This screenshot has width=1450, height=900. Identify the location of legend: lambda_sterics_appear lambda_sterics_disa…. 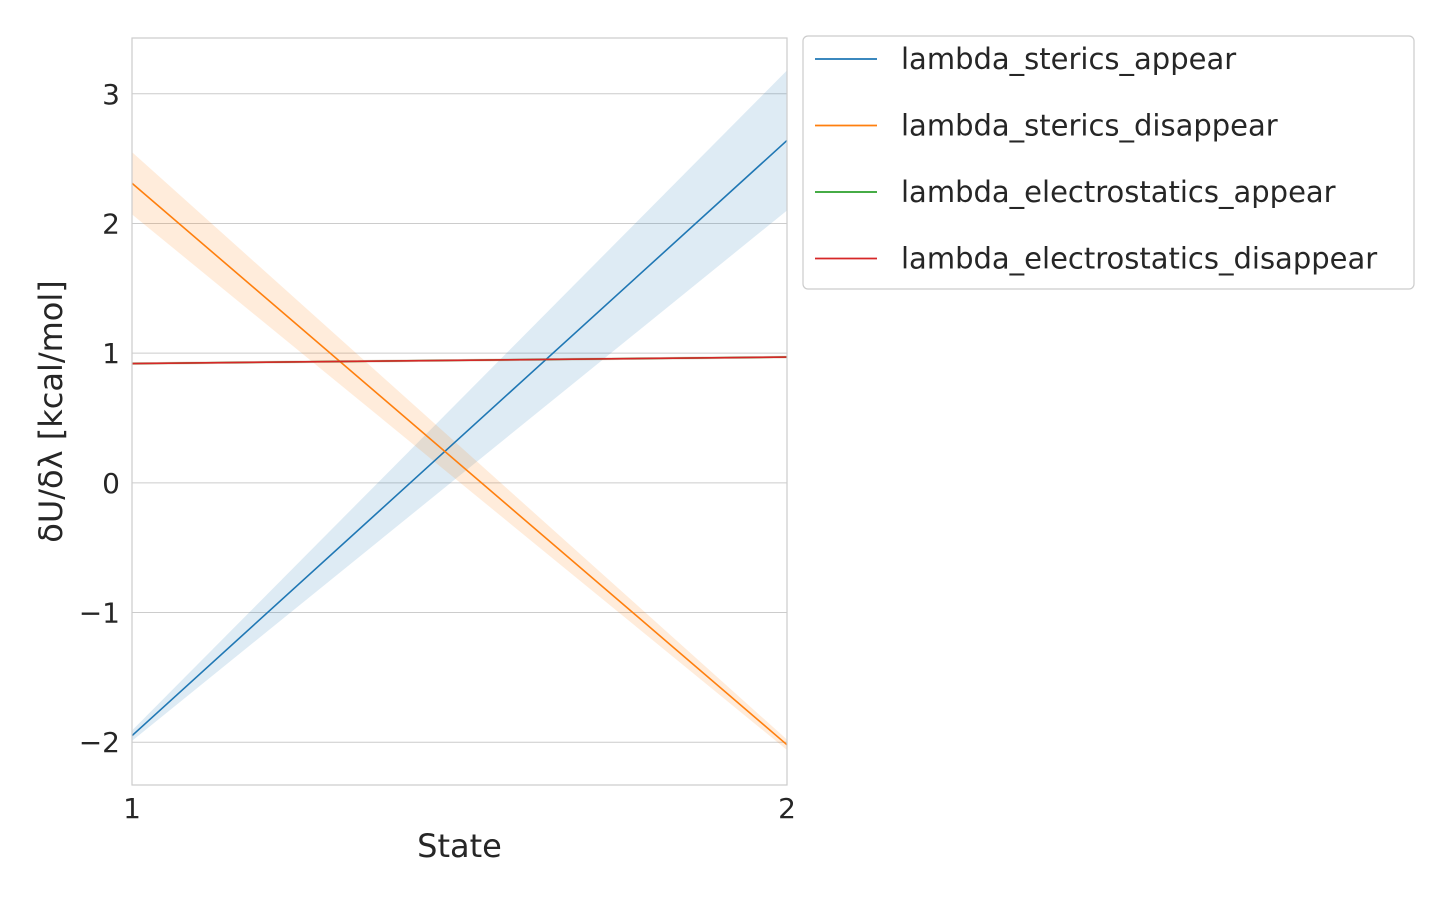
(1108, 162).